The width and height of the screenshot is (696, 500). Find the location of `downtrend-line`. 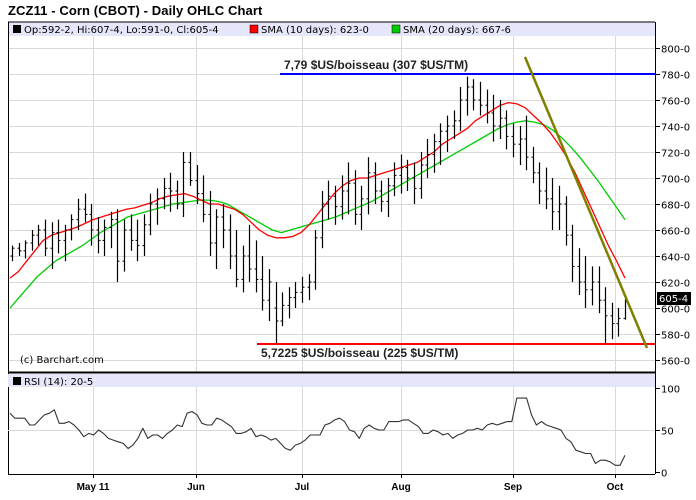

downtrend-line is located at coordinates (586, 202).